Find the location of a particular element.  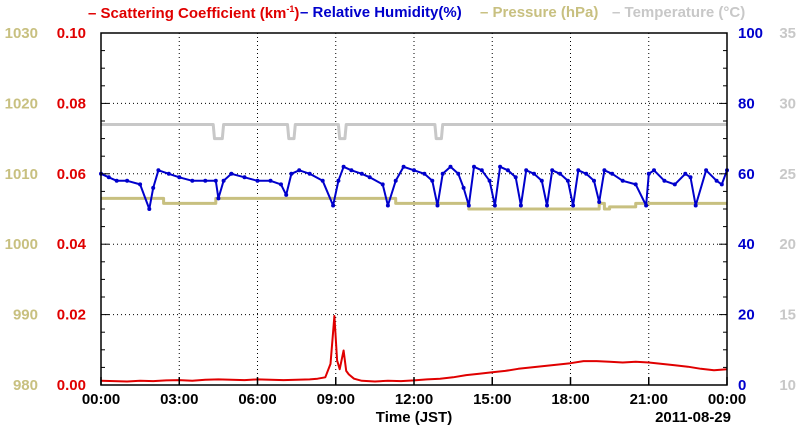

pressure-tick-label: 980 is located at coordinates (25, 385).